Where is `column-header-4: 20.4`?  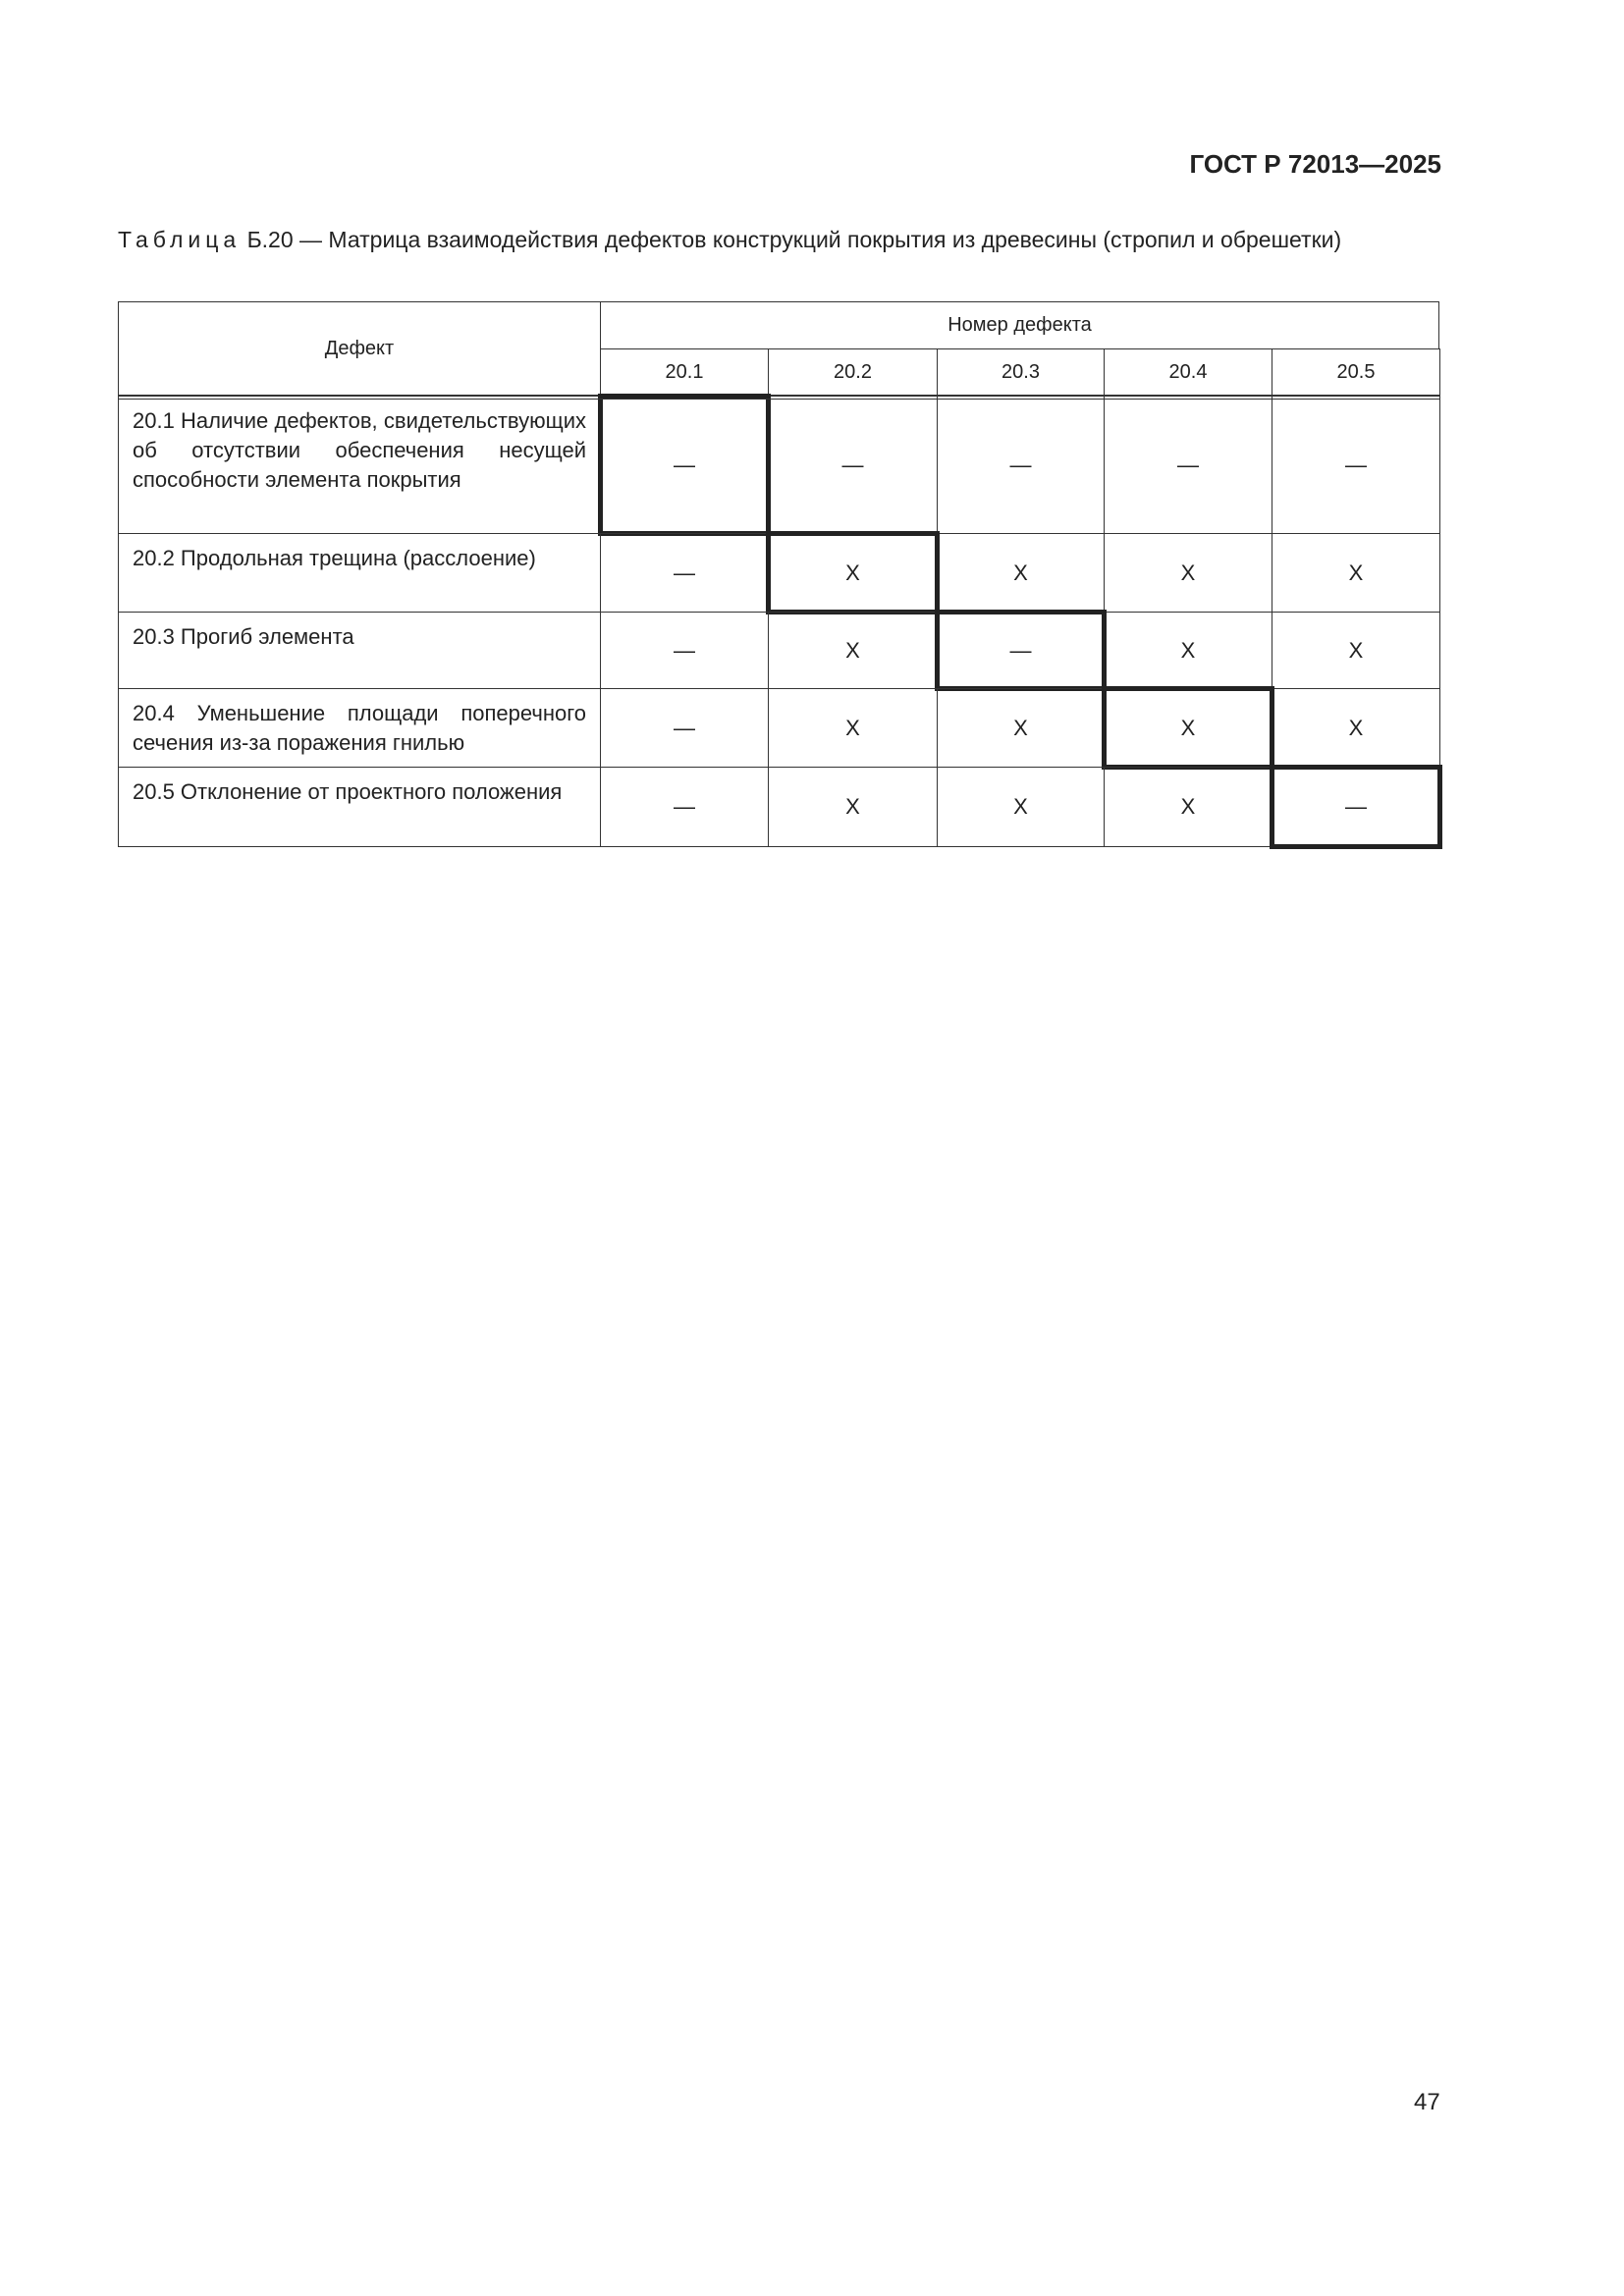
column-header-4: 20.4 is located at coordinates (1188, 372).